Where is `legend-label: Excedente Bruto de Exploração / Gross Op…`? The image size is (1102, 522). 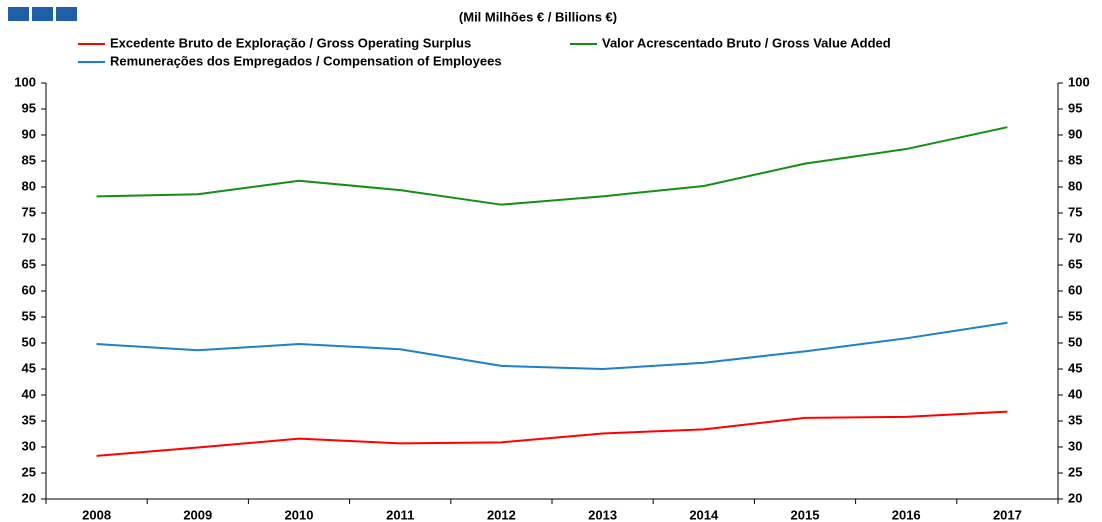
legend-label: Excedente Bruto de Exploração / Gross Op… is located at coordinates (290, 42).